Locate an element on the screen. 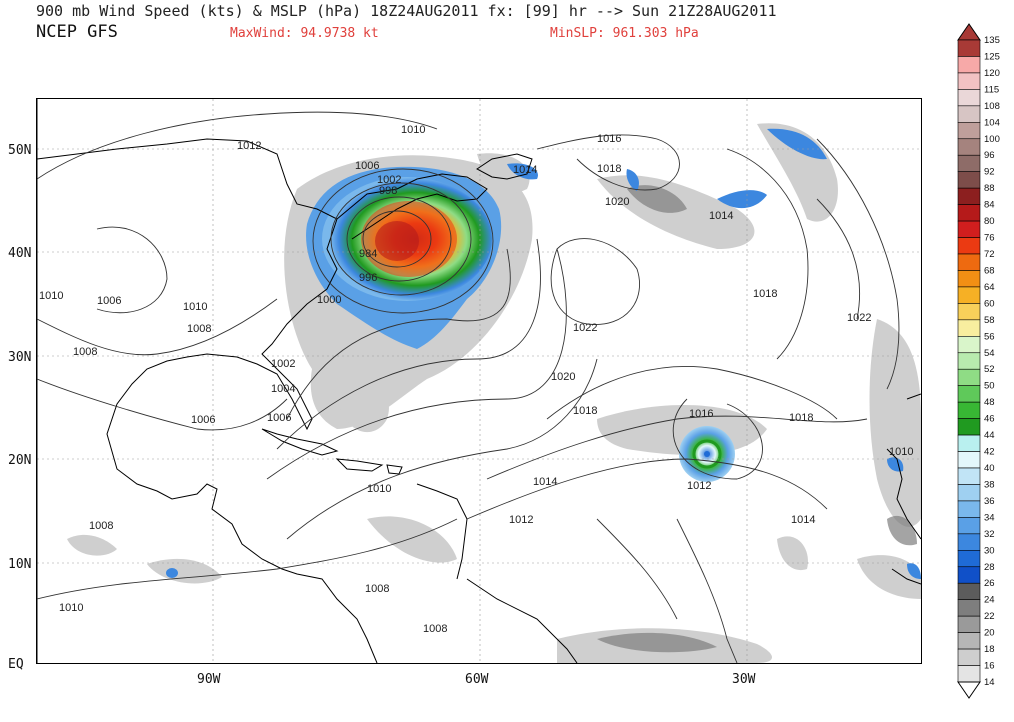  colorbar-level-label: 36 is located at coordinates (989, 501).